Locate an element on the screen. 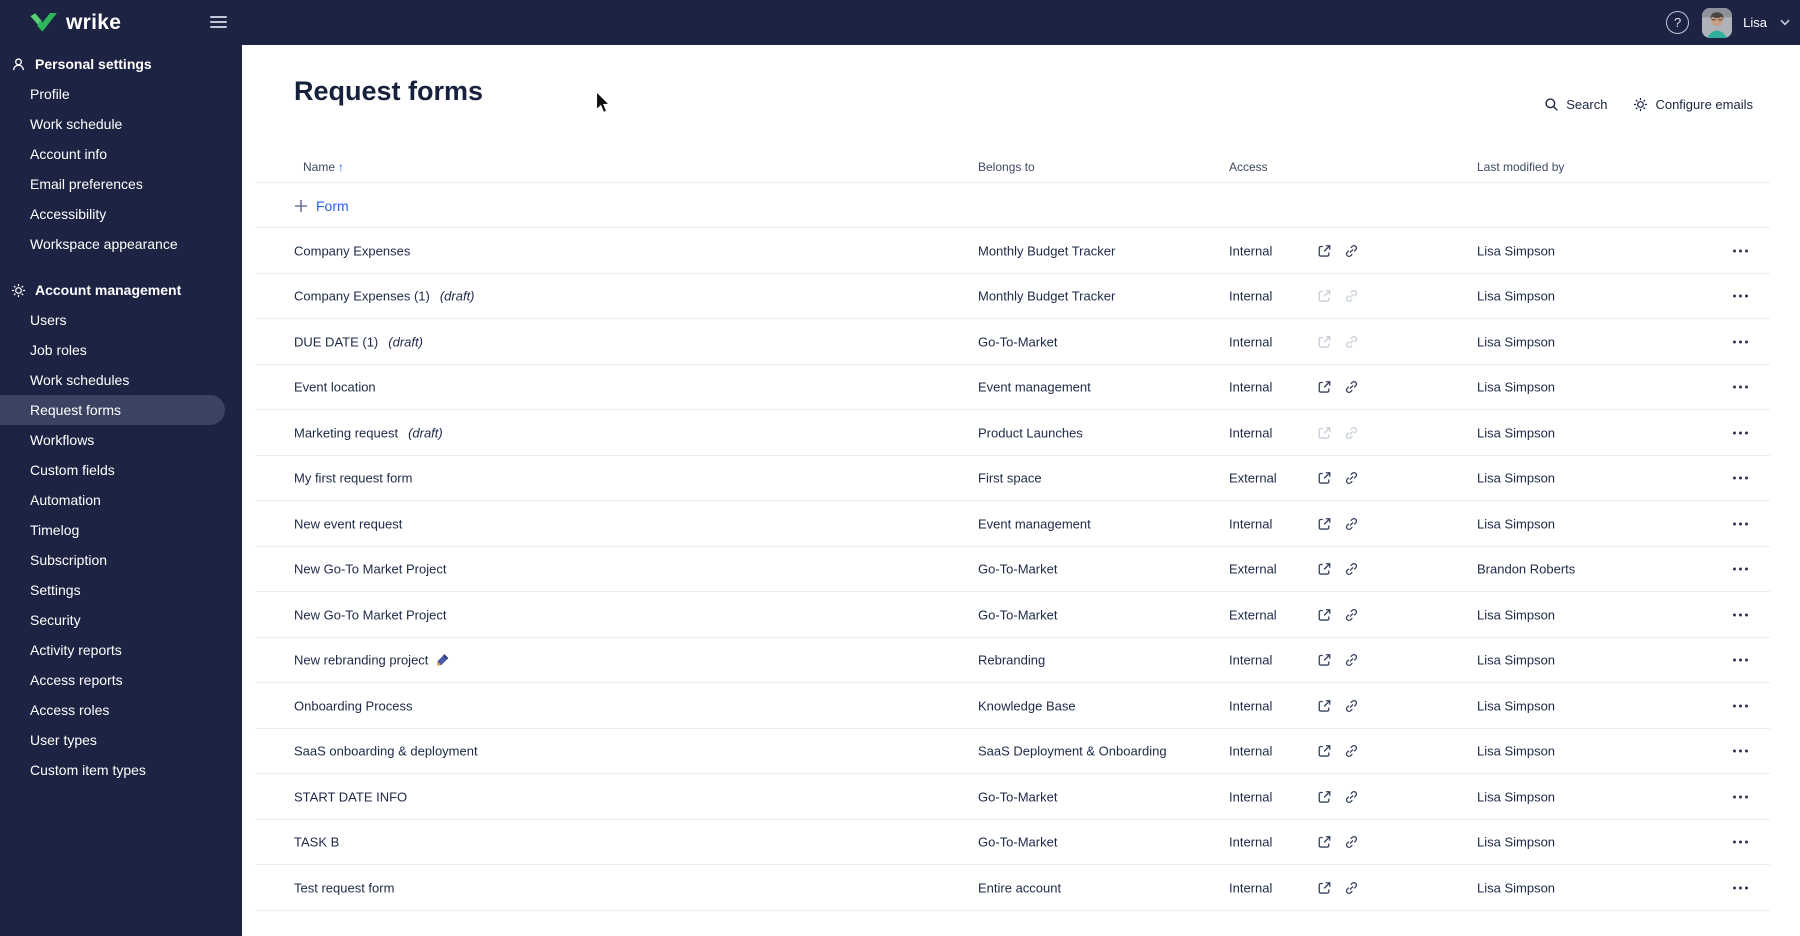  table-row: TASK B Go-To-Market Internal Lisa Simpson is located at coordinates (1021, 843).